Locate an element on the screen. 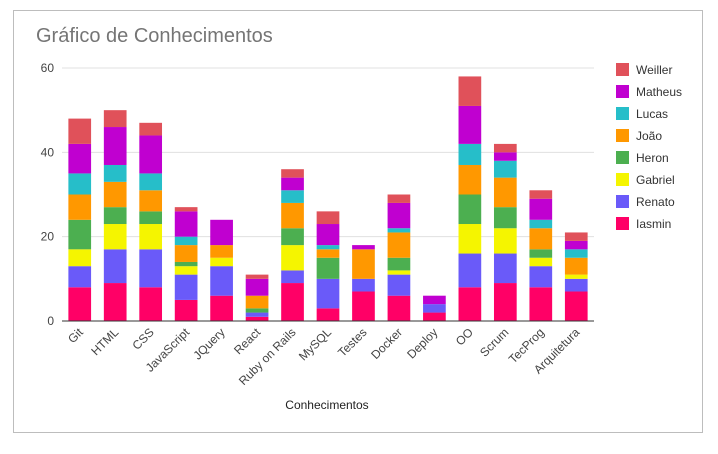 The image size is (718, 454). x-tick-label: MySQL is located at coordinates (315, 344).